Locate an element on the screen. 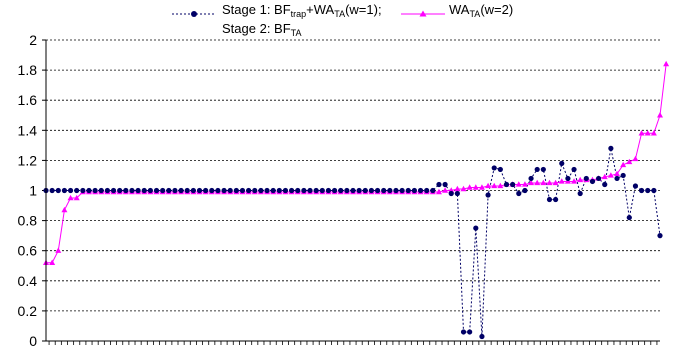 Image resolution: width=681 pixels, height=347 pixels. y-tick-label: 1.6 is located at coordinates (28, 100).